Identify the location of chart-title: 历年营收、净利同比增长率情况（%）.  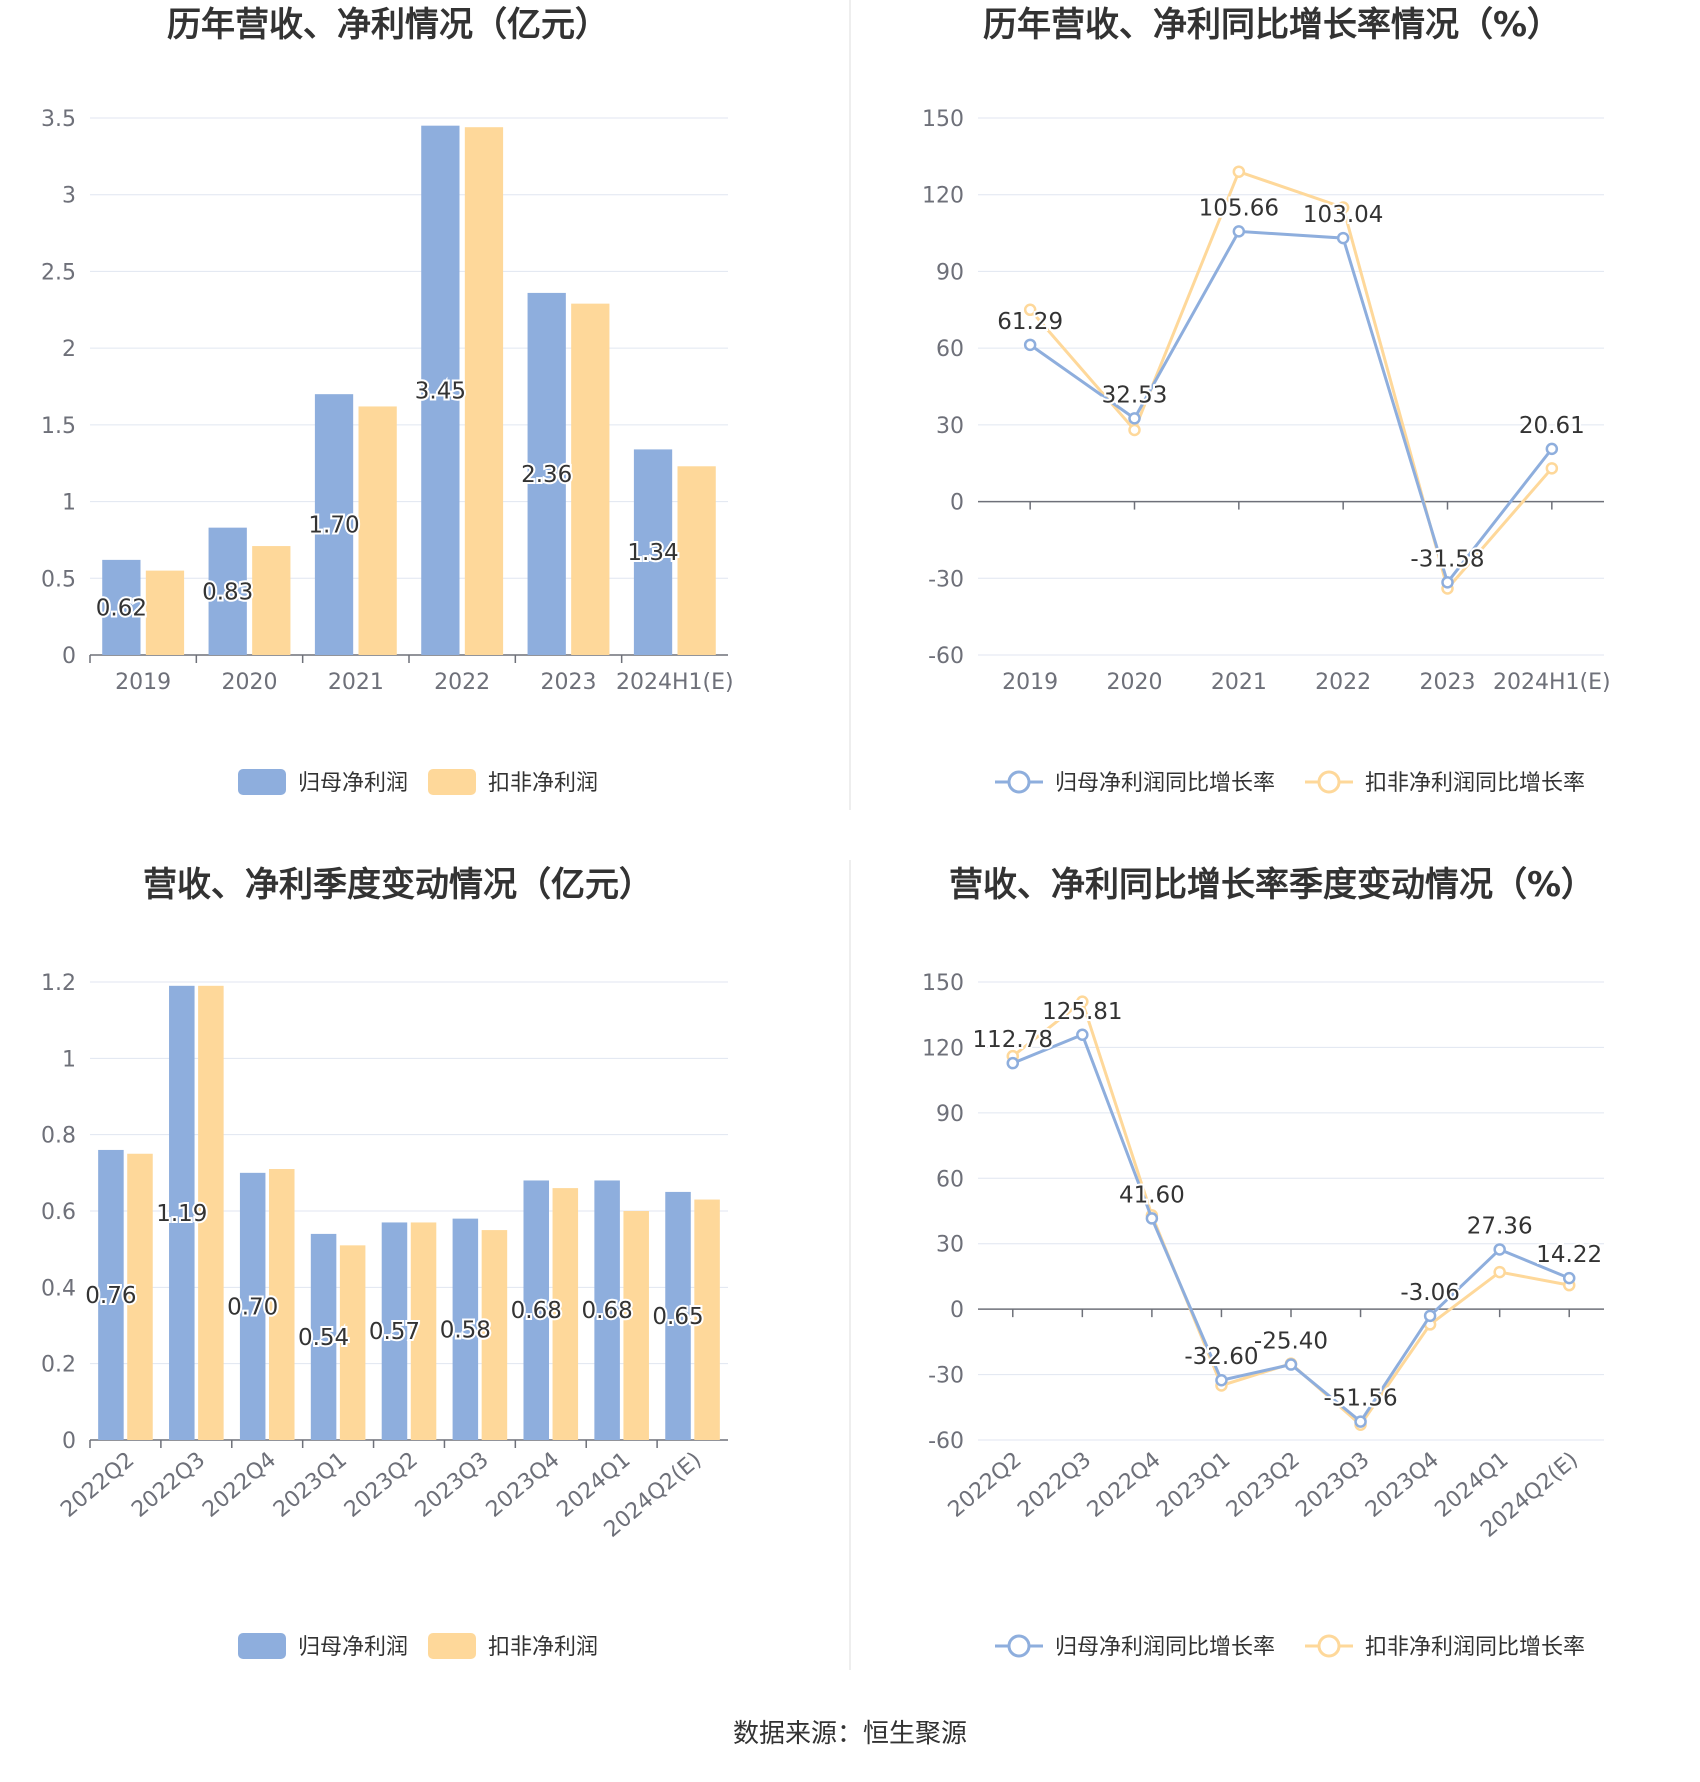
(1272, 25).